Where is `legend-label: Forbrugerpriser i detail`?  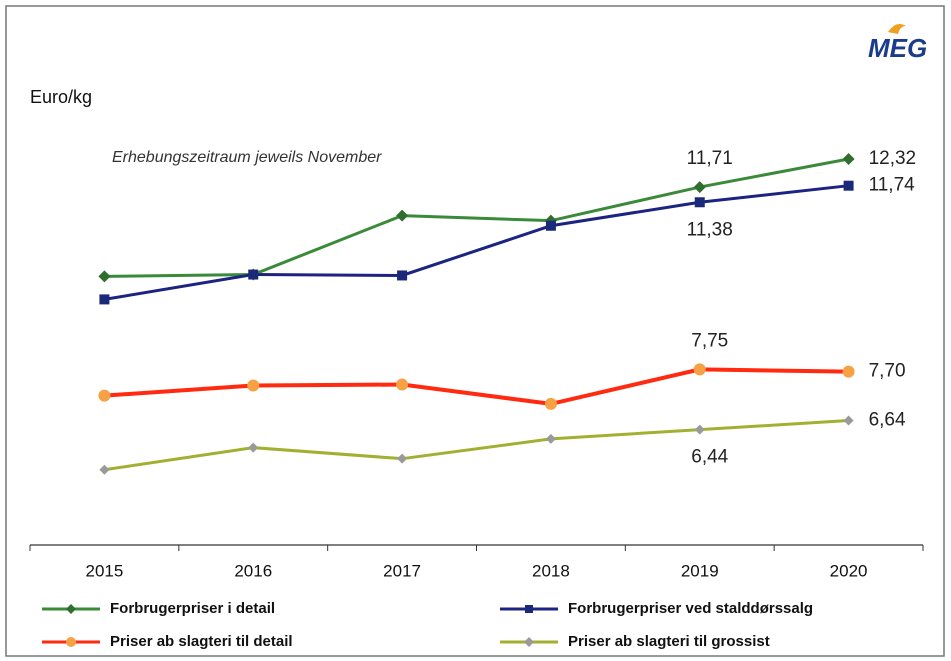 legend-label: Forbrugerpriser i detail is located at coordinates (192, 608).